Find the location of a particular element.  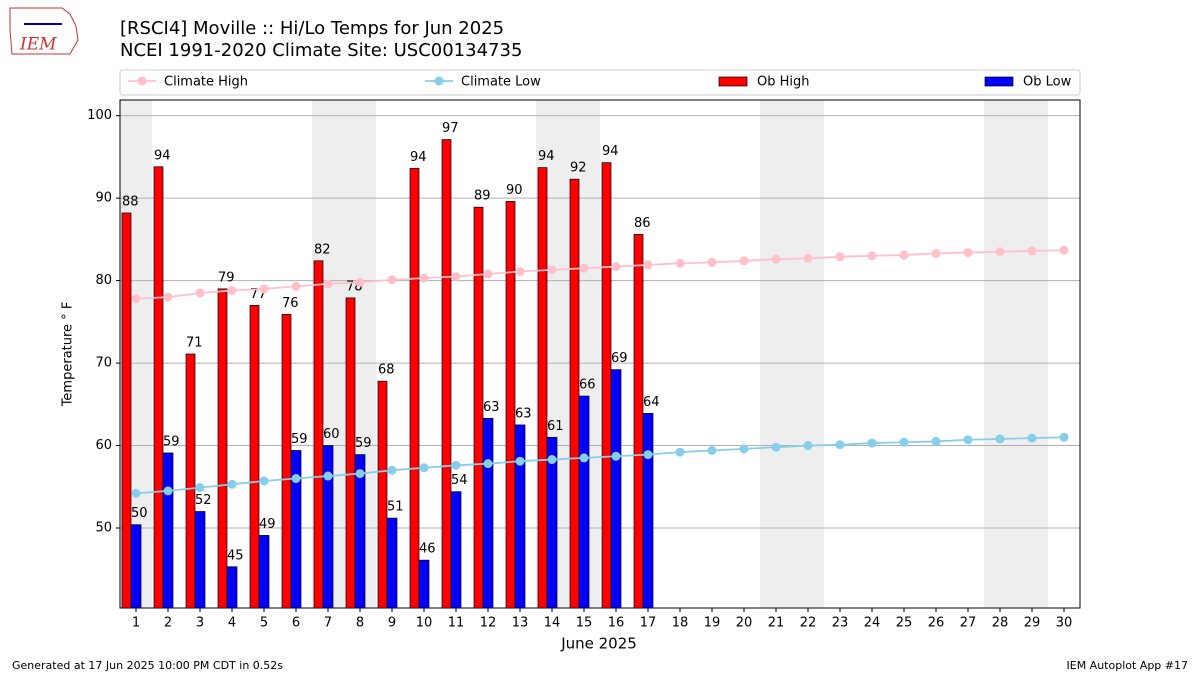

x-axis-label: June 2025 is located at coordinates (598, 644).